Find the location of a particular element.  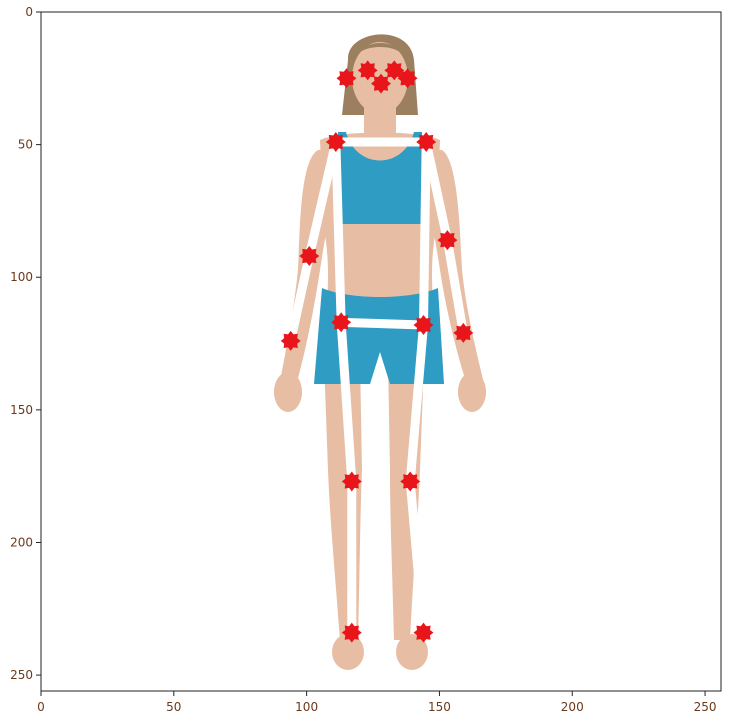

y-tick-label: 50 is located at coordinates (25, 145).